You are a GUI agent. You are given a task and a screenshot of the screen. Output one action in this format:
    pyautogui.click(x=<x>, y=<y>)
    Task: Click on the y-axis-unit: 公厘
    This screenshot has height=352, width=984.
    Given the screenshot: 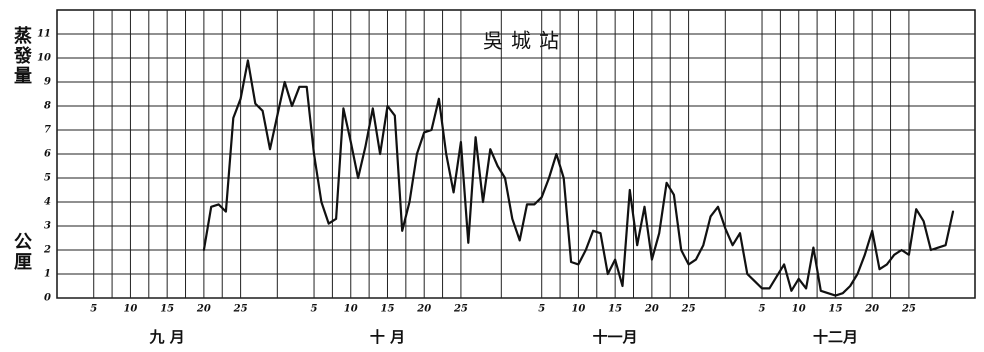 What is the action you would take?
    pyautogui.click(x=21, y=252)
    